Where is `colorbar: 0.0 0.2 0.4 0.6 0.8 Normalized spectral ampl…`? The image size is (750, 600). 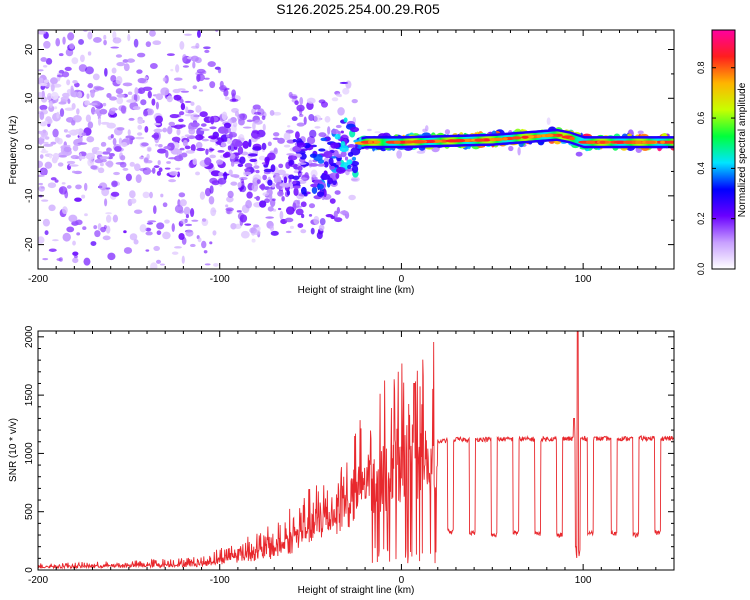 colorbar: 0.0 0.2 0.4 0.6 0.8 Normalized spectral ampl… is located at coordinates (722, 152).